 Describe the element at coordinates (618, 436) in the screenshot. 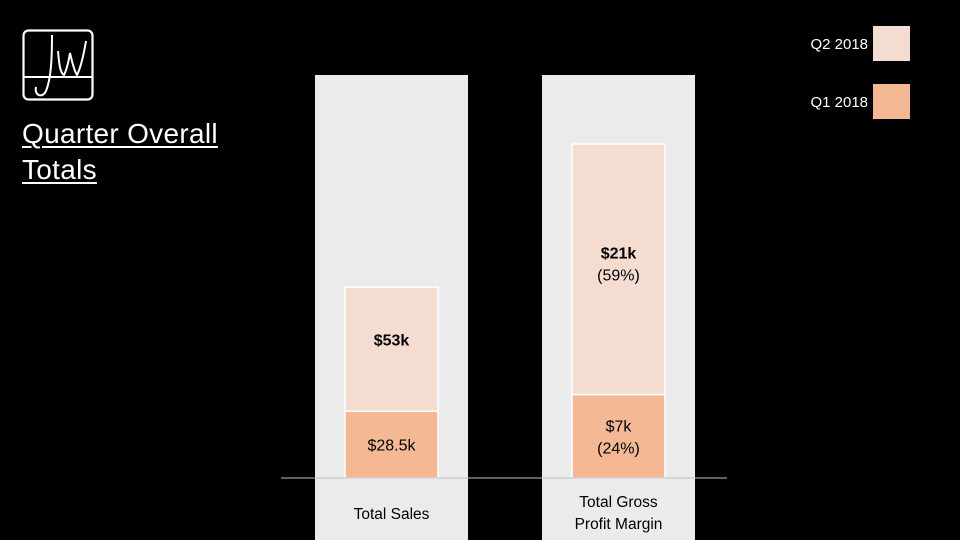

I see `bar-q1-2018` at that location.